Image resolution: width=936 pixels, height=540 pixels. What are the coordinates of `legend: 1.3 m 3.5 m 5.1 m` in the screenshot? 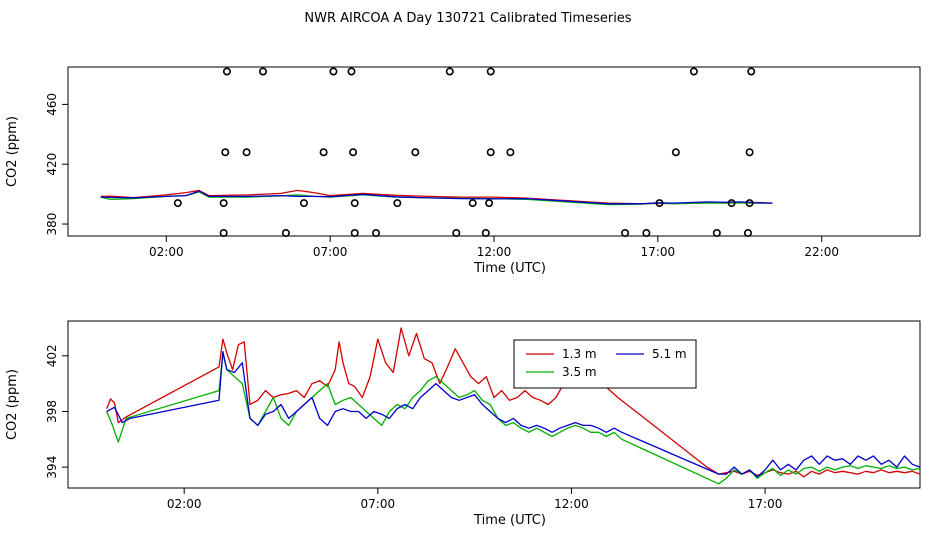 It's located at (605, 364).